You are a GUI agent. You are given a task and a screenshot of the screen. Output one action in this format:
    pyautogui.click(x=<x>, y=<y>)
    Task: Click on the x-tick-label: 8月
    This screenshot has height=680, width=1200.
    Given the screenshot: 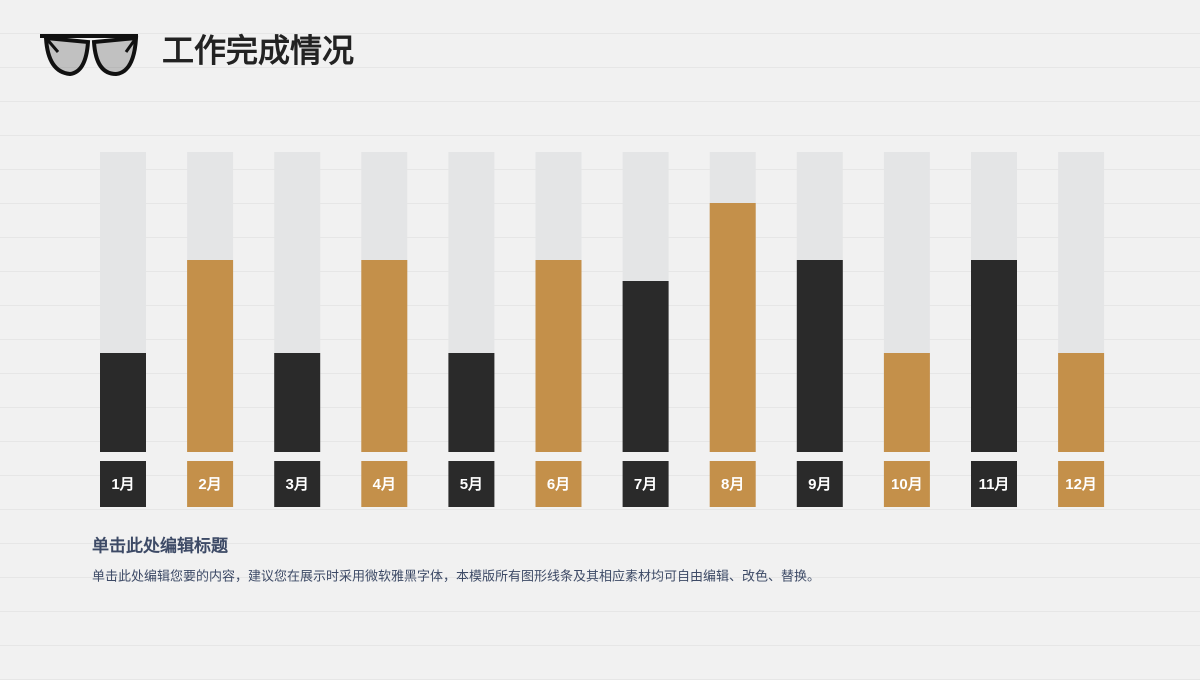 What is the action you would take?
    pyautogui.click(x=732, y=484)
    